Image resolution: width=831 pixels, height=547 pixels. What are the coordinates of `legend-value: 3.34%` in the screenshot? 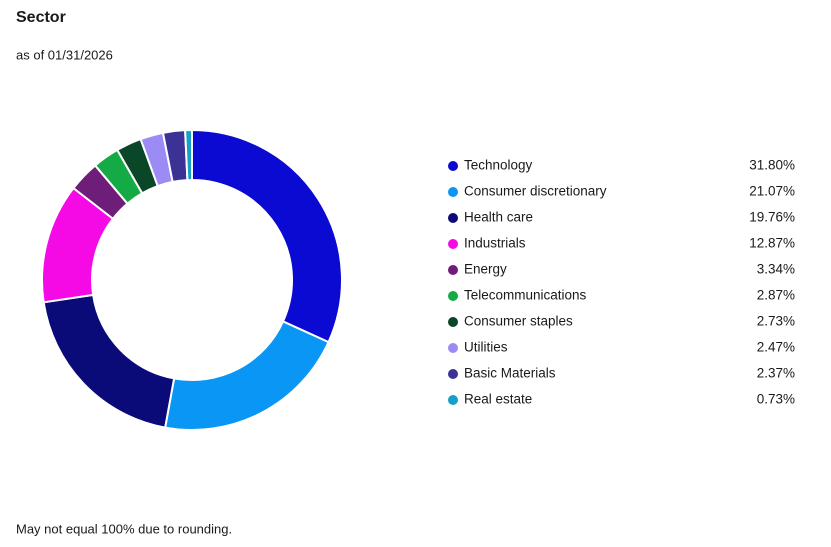 It's located at (776, 269).